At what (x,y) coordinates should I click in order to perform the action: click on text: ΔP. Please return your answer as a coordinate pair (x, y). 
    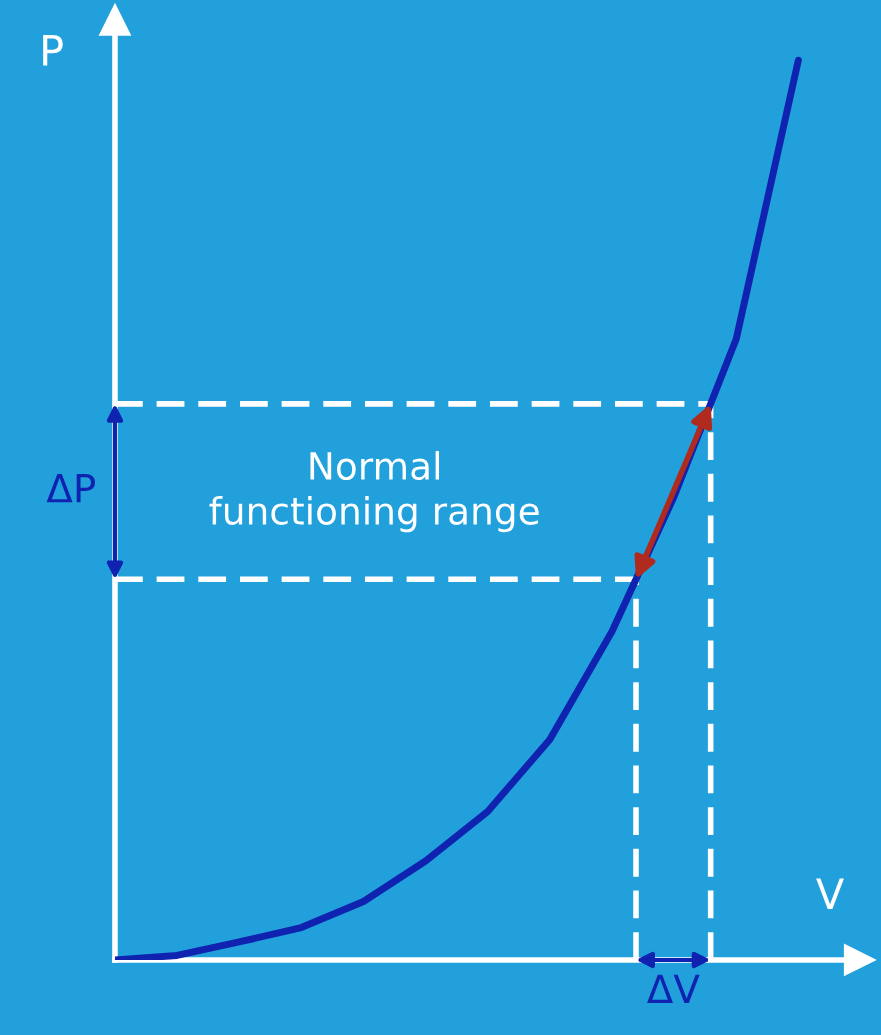
    Looking at the image, I should click on (71, 488).